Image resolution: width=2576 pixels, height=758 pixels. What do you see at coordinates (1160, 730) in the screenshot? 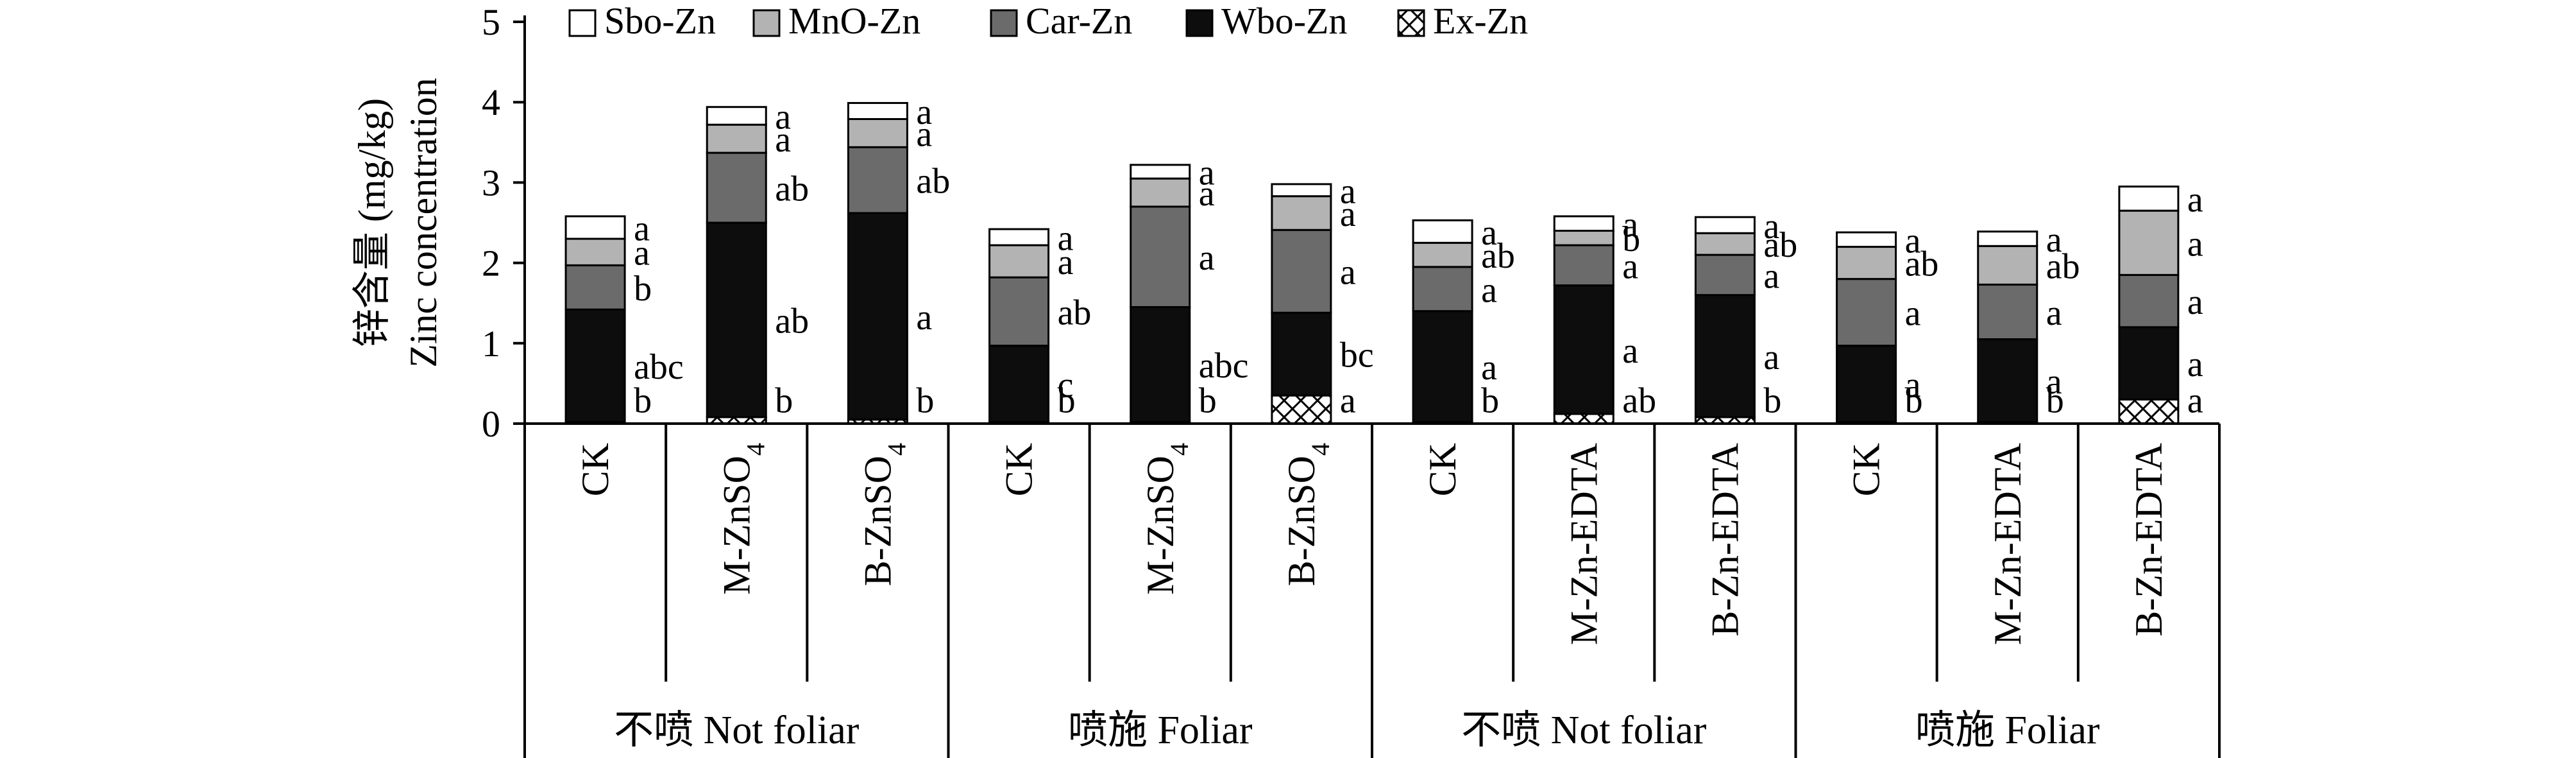
I see `group-label: 喷施 Foliar` at bounding box center [1160, 730].